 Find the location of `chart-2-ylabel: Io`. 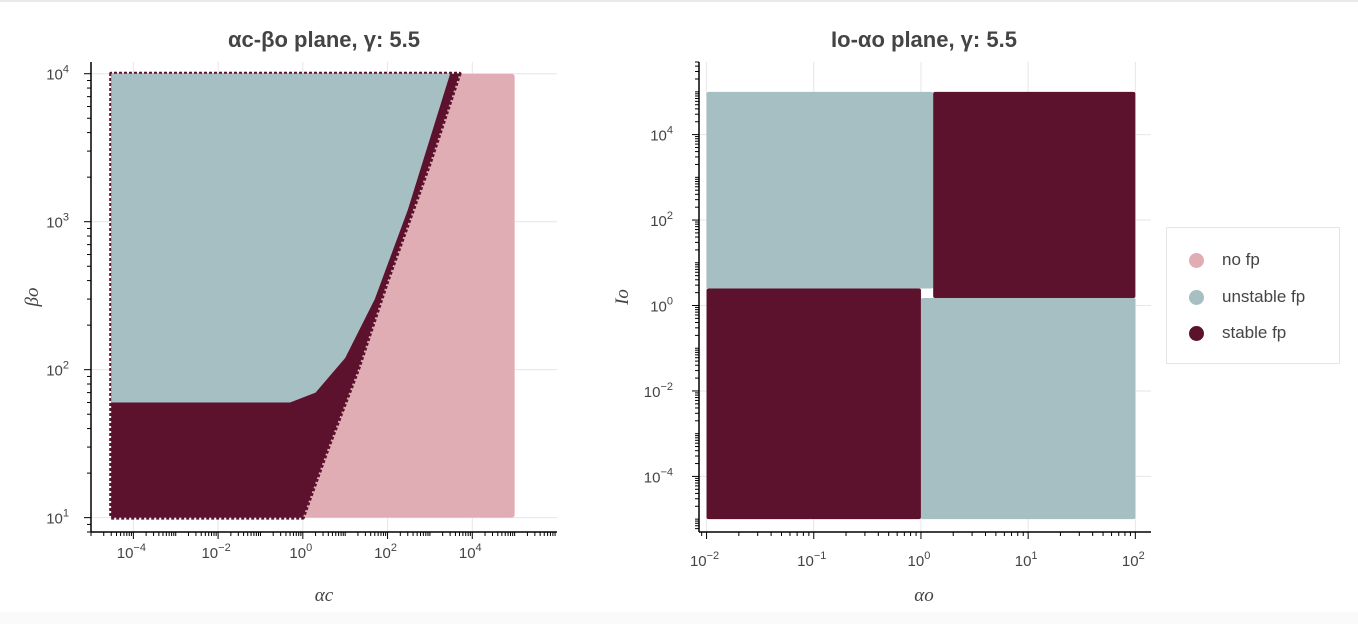

chart-2-ylabel: Io is located at coordinates (622, 297).